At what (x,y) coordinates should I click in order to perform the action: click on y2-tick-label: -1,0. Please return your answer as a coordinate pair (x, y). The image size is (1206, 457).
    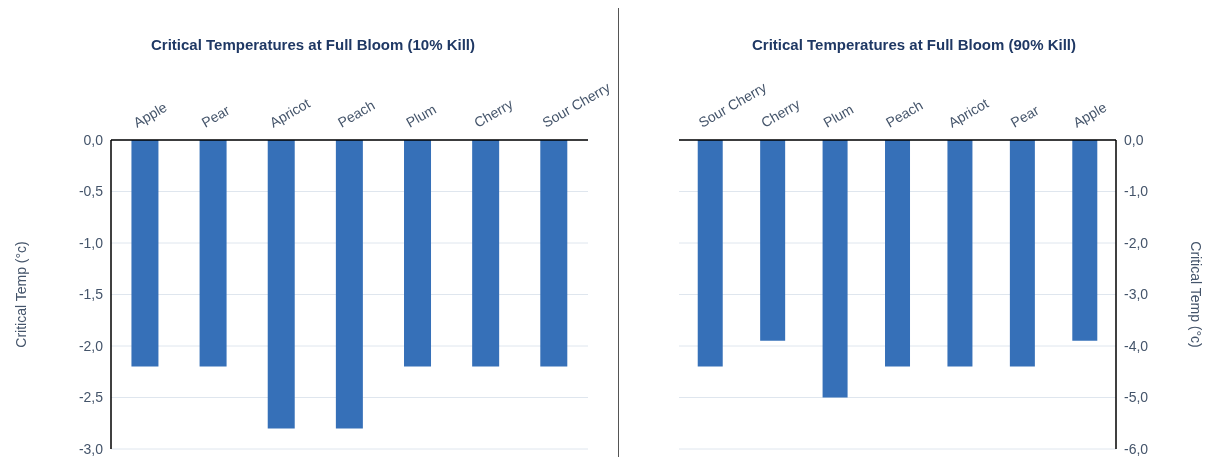
    Looking at the image, I should click on (1136, 191).